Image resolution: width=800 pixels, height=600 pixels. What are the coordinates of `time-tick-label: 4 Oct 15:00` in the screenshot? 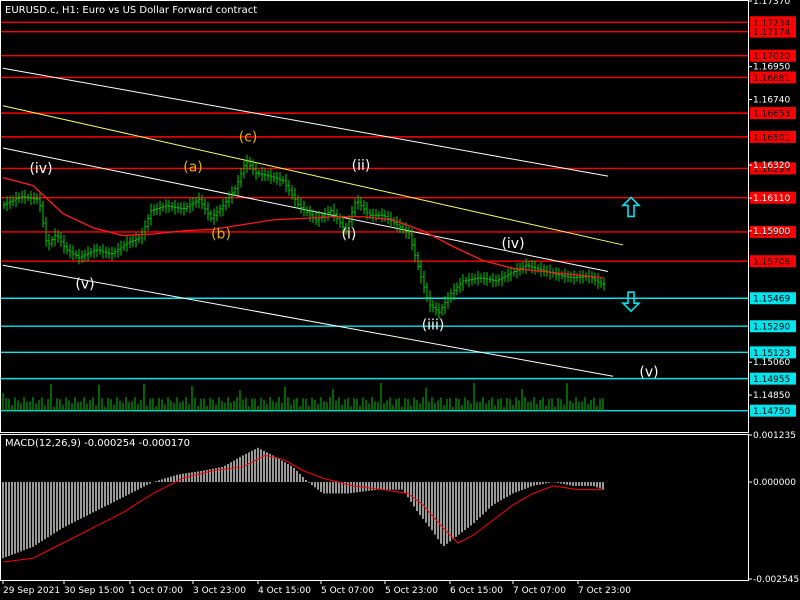 It's located at (284, 591).